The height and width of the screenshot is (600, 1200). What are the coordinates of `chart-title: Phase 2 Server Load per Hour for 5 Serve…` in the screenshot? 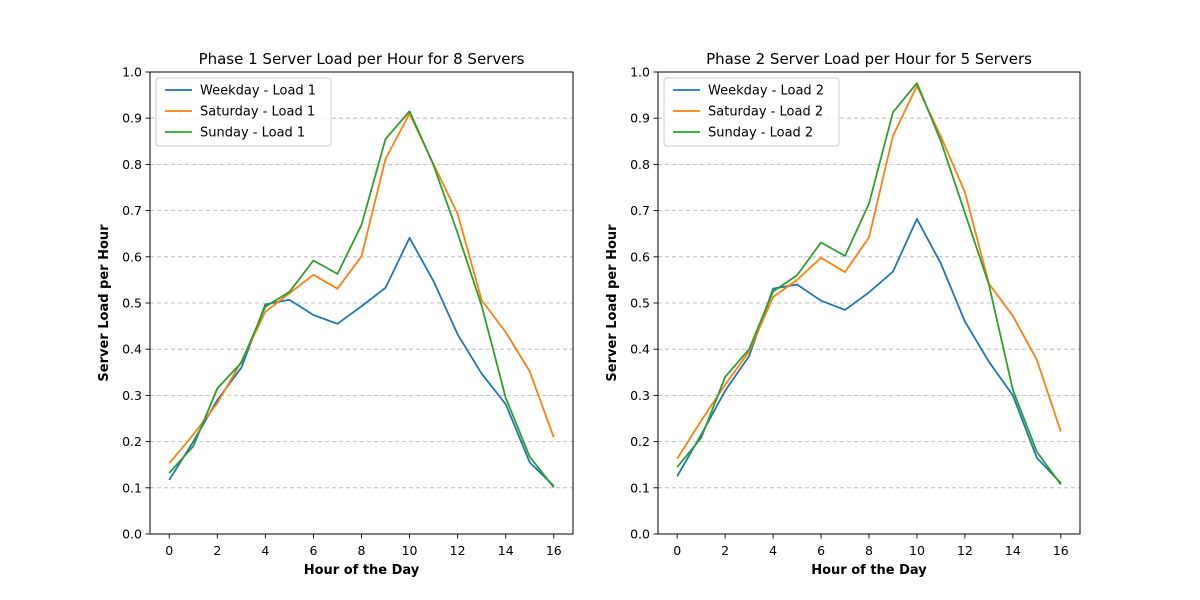 It's located at (869, 59).